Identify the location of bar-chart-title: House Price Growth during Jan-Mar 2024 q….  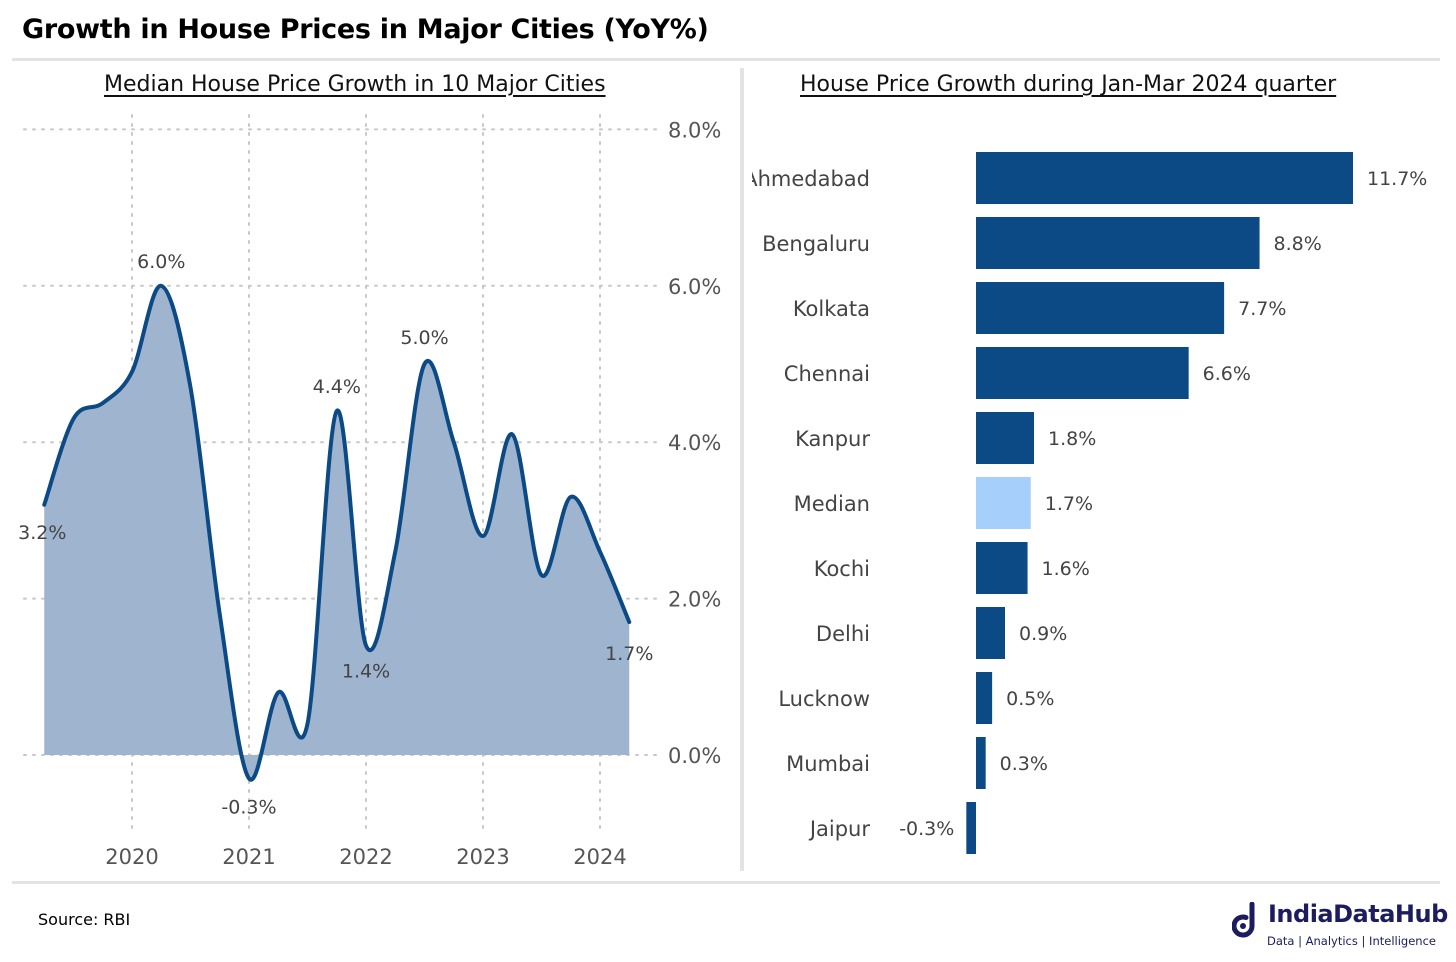
(1068, 84).